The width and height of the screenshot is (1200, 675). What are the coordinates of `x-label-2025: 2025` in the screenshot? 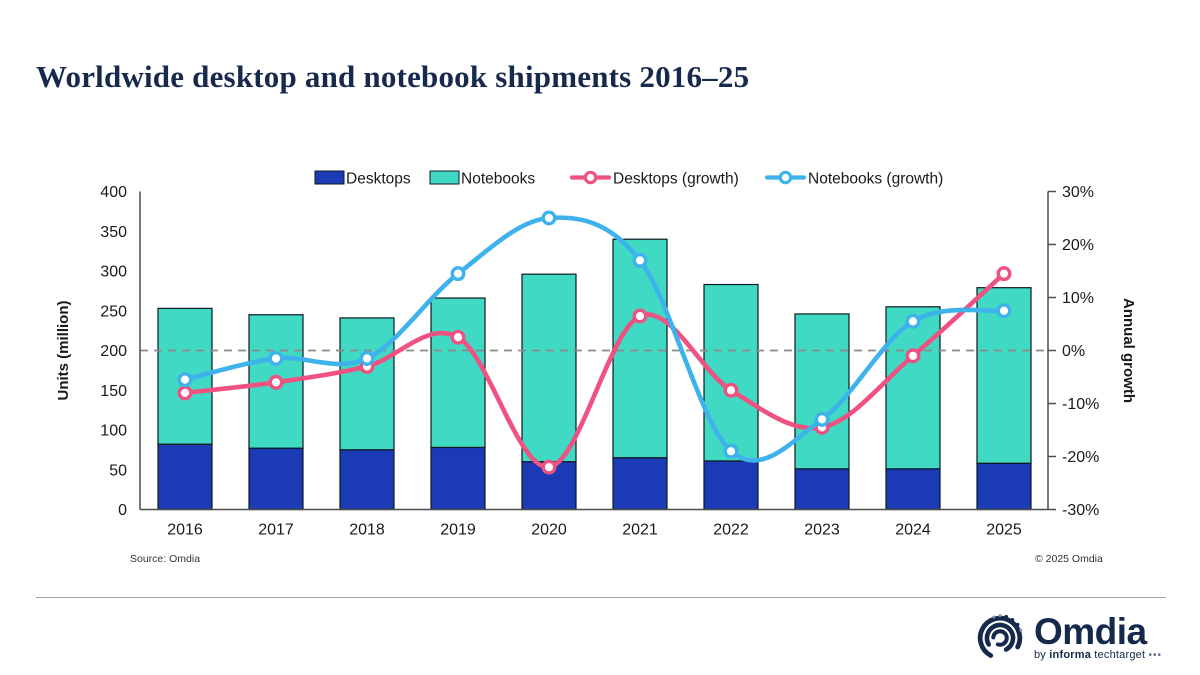 It's located at (1004, 530).